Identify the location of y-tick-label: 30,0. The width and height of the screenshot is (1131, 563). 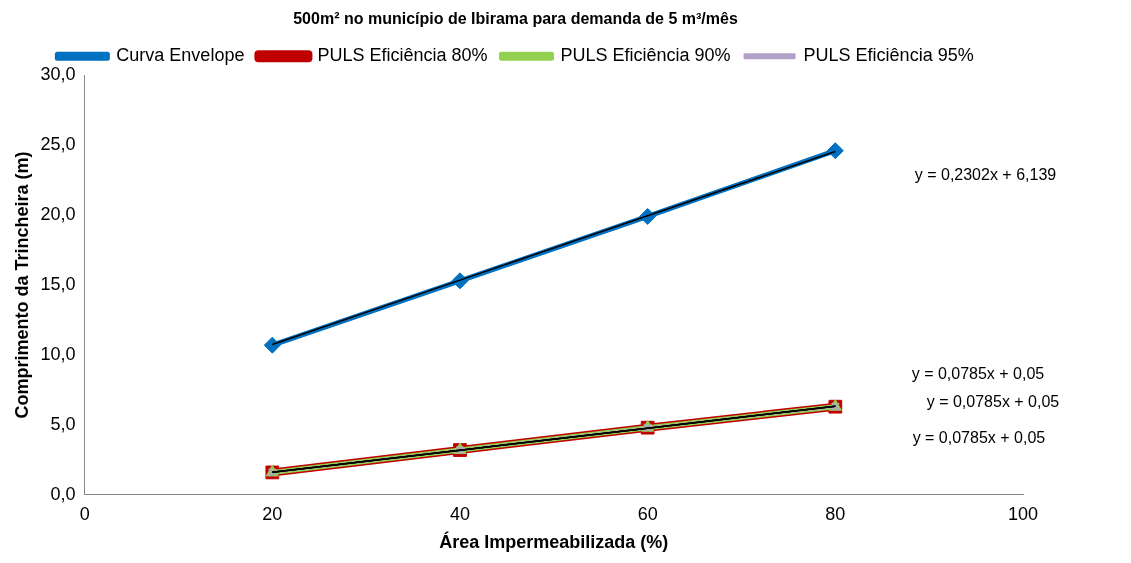
(58, 74).